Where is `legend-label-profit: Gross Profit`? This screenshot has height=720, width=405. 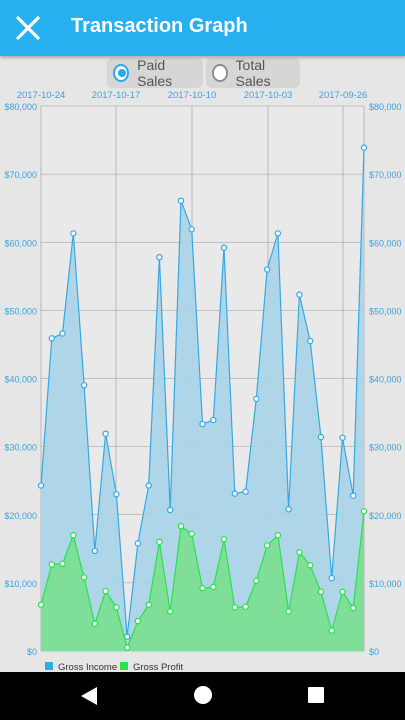 legend-label-profit: Gross Profit is located at coordinates (158, 667).